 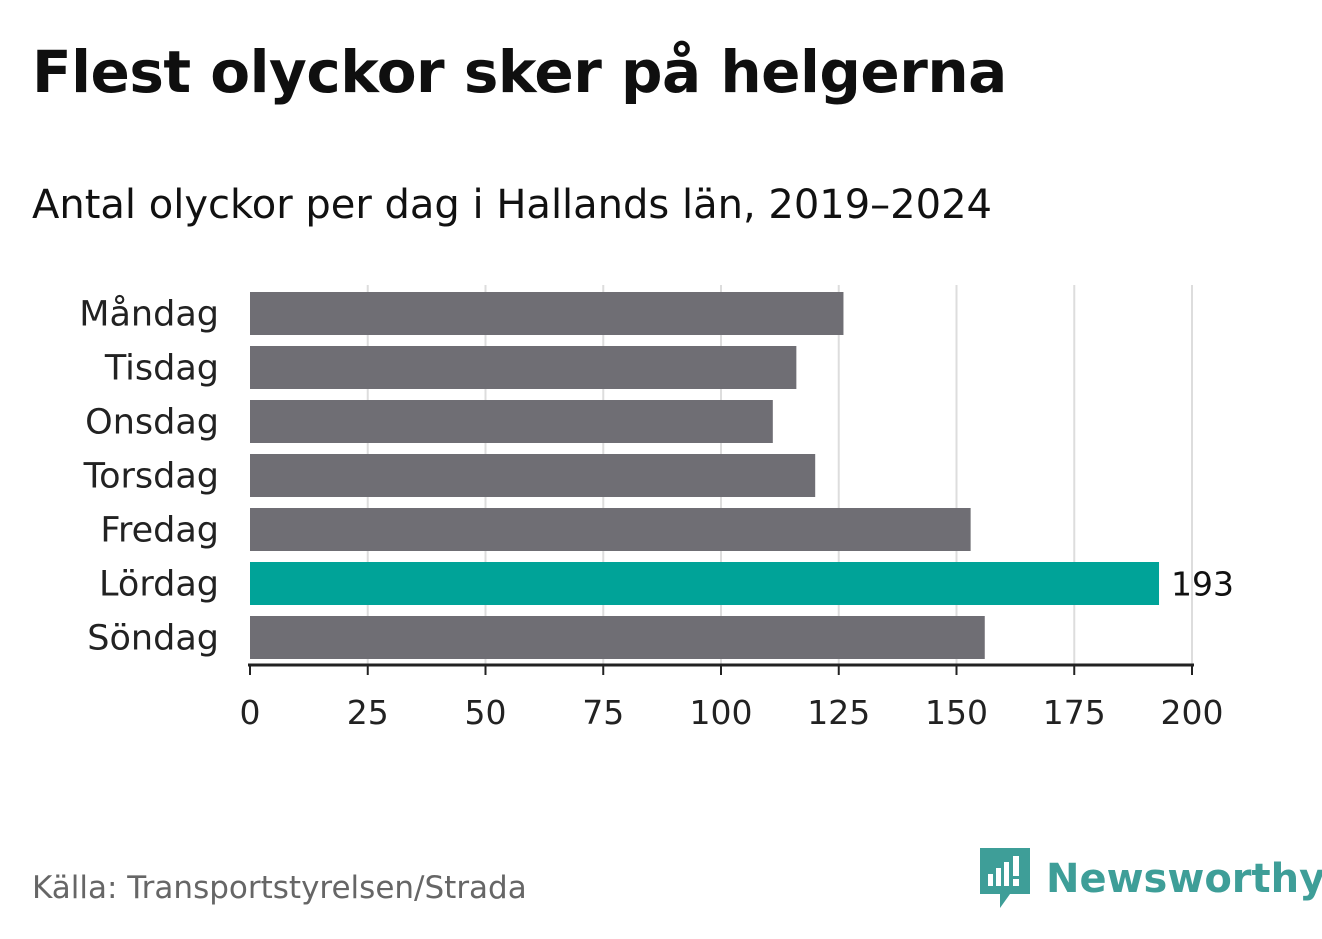 I want to click on x-tick-label: 125, so click(x=838, y=712).